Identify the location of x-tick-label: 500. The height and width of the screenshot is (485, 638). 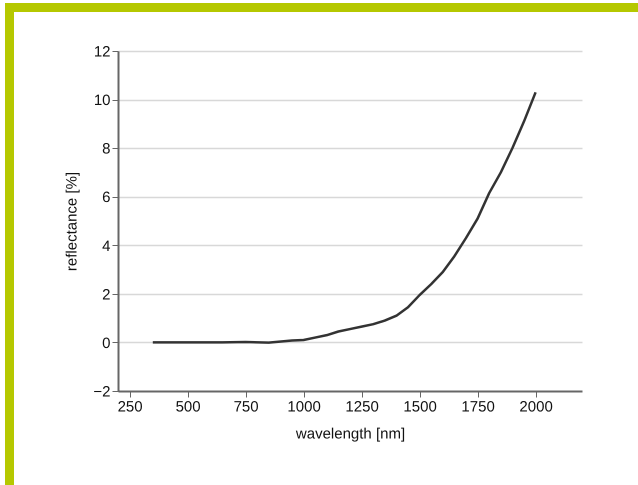
(188, 407).